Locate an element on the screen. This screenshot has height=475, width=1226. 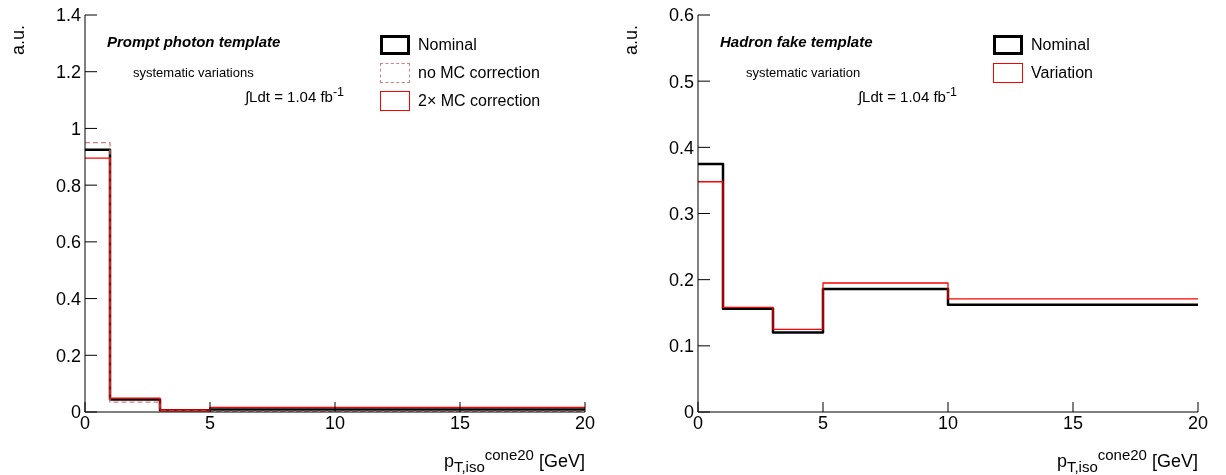
y-tick-label: 1.4 is located at coordinates (68, 15).